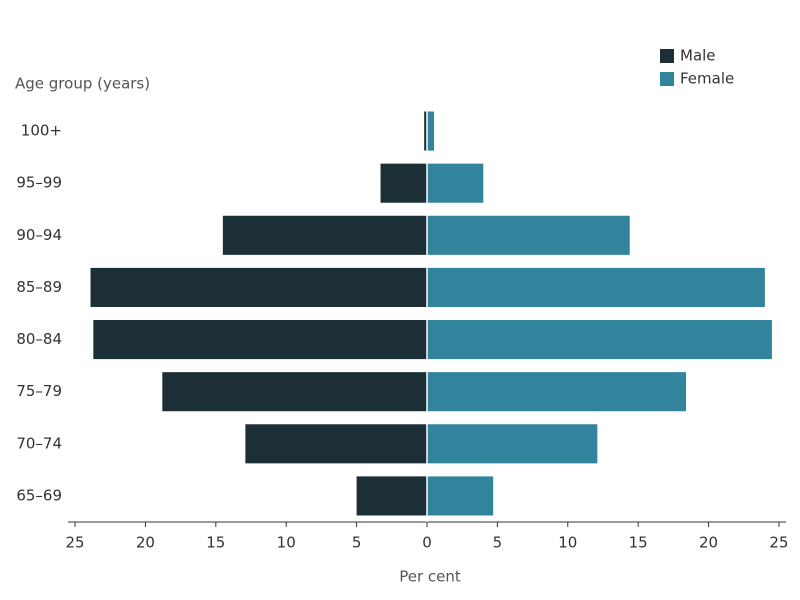  What do you see at coordinates (82, 84) in the screenshot?
I see `y-axis-label: Age group (years)` at bounding box center [82, 84].